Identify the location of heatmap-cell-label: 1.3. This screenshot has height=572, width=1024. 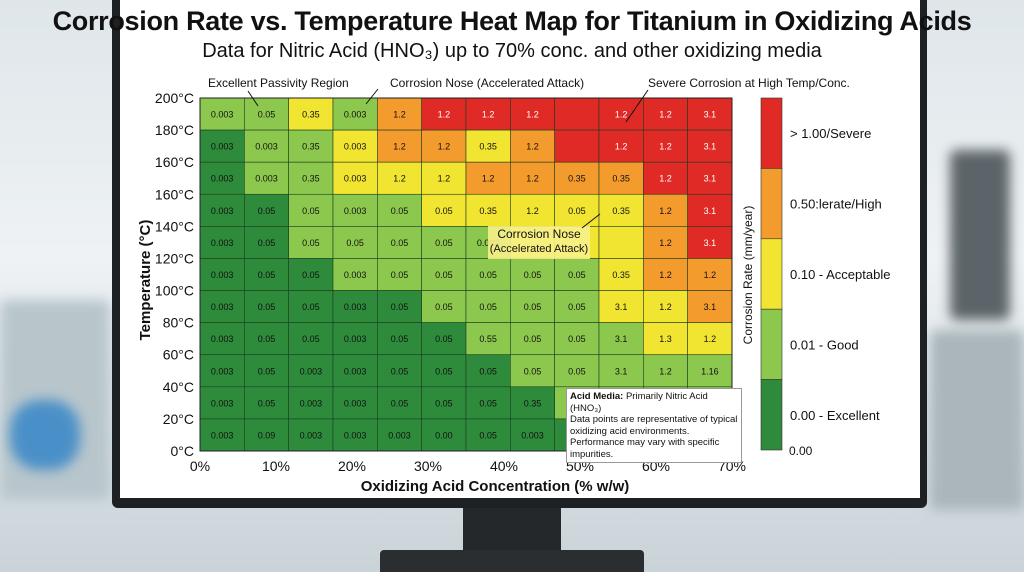
(665, 339).